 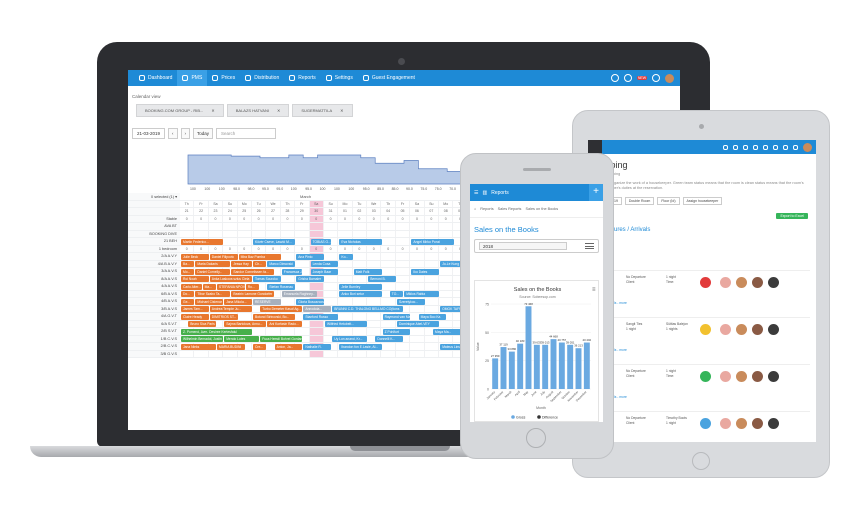 What do you see at coordinates (360, 203) in the screenshot?
I see `day-cell: Tu` at bounding box center [360, 203].